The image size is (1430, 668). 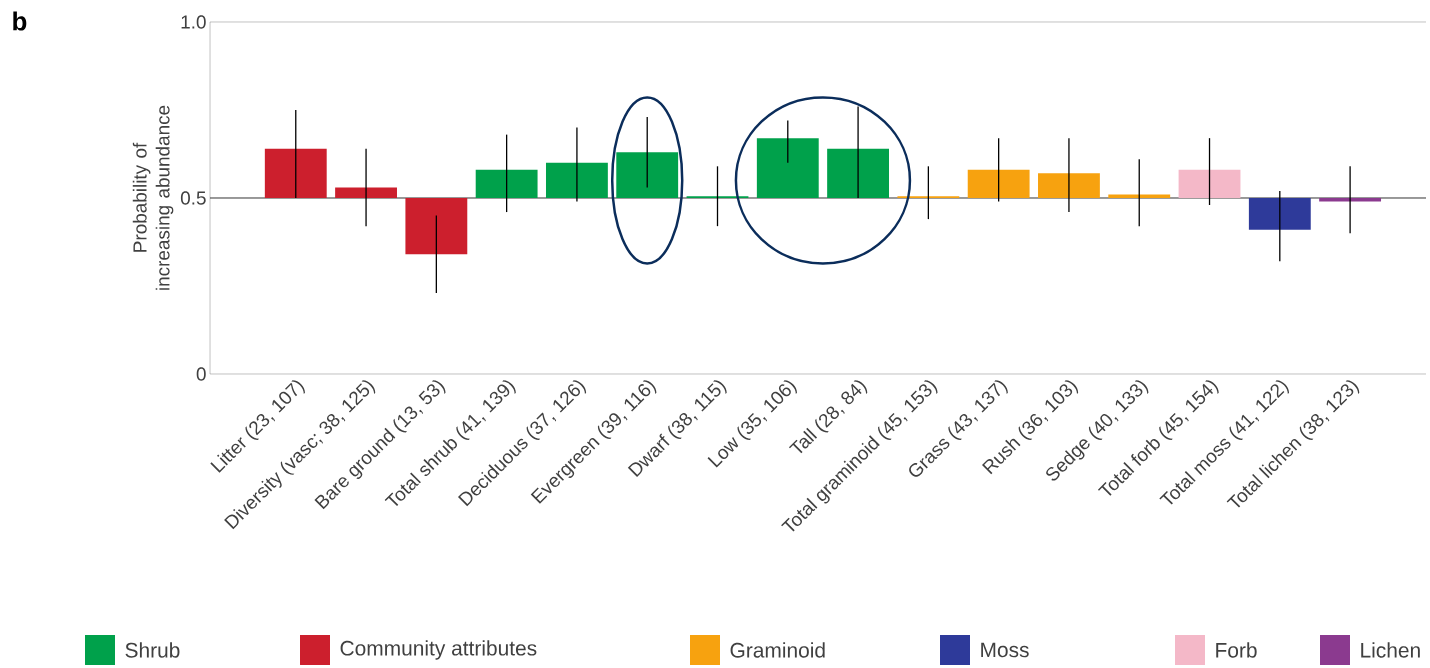 What do you see at coordinates (1236, 650) in the screenshot?
I see `legend-label: Forb` at bounding box center [1236, 650].